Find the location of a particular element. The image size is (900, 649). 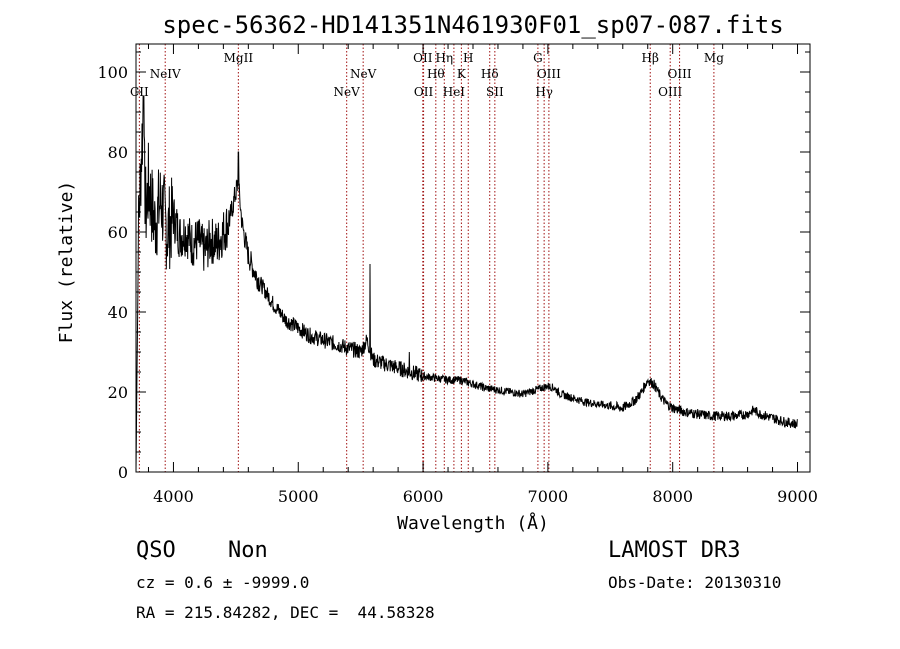

object-class: QSO is located at coordinates (156, 550).